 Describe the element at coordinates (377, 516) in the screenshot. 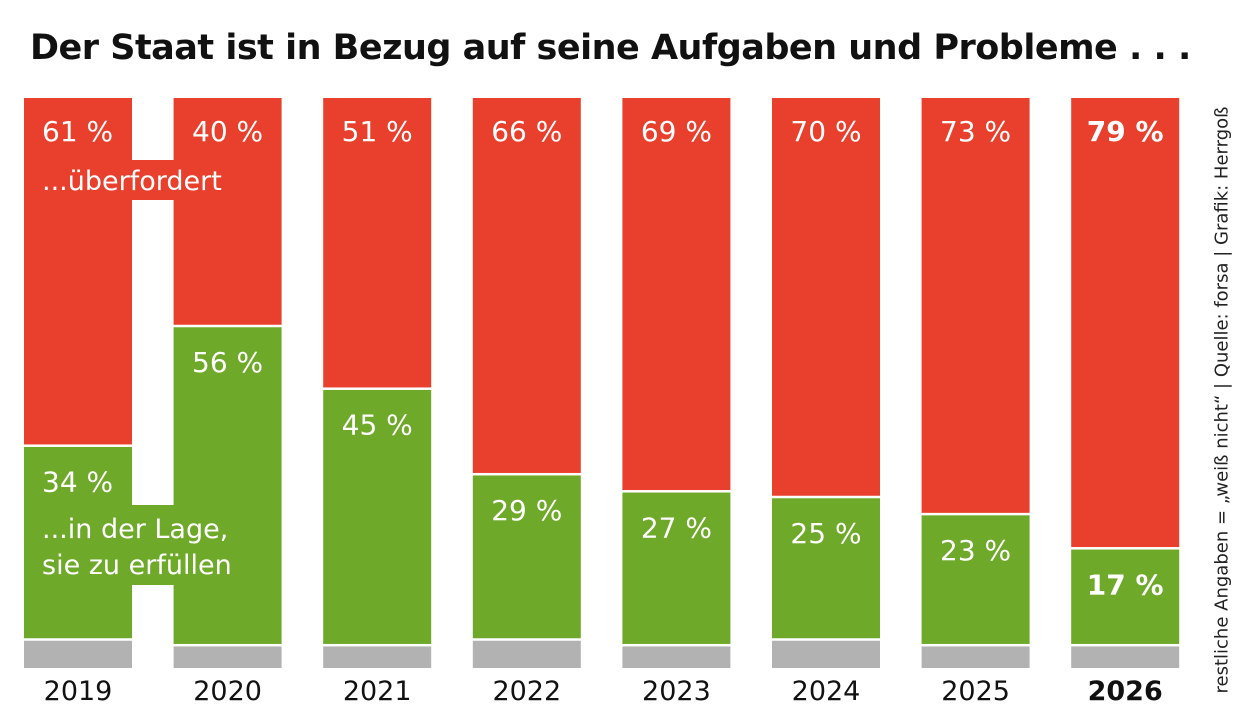

I see `bar-capable-2021` at that location.